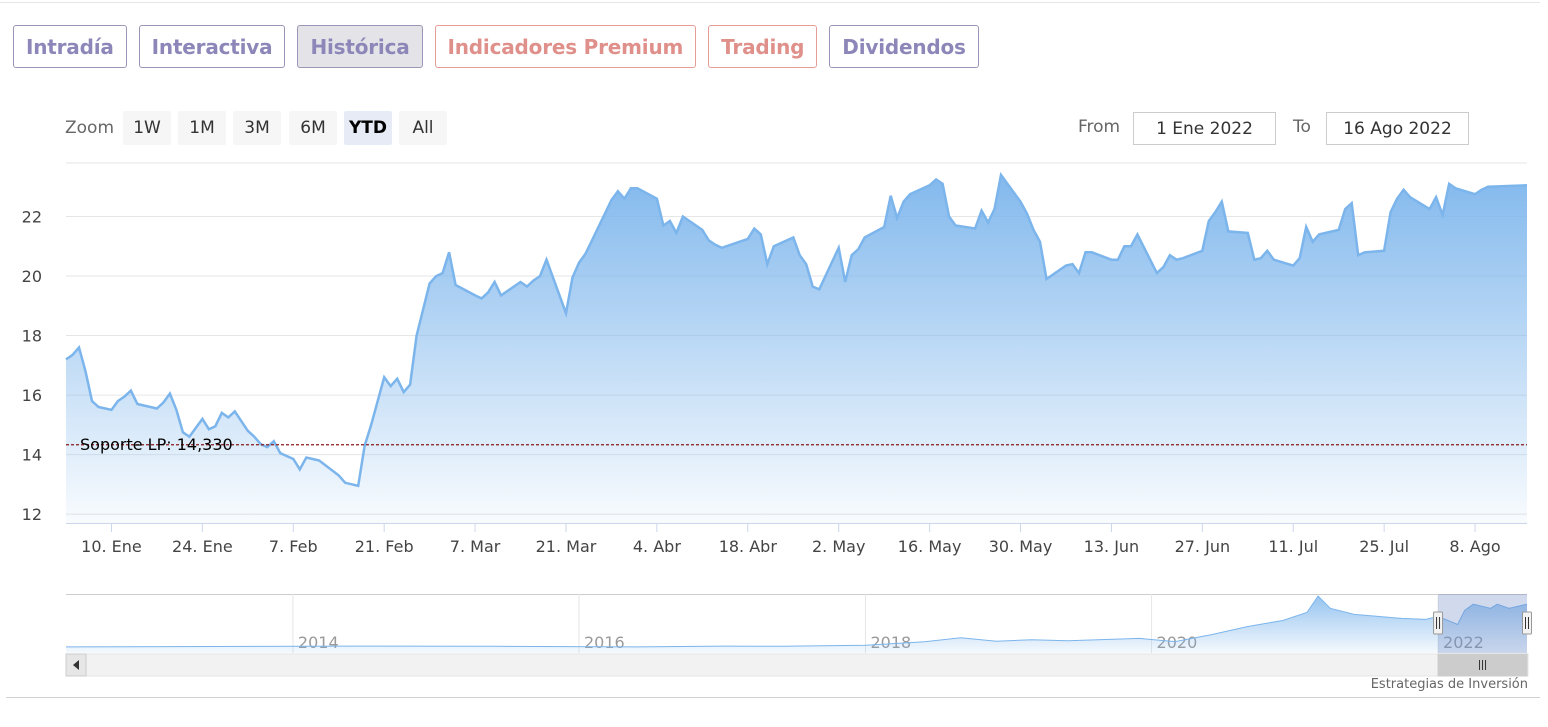 Image resolution: width=1548 pixels, height=727 pixels. What do you see at coordinates (748, 546) in the screenshot?
I see `x-tick-label: 18. Abr` at bounding box center [748, 546].